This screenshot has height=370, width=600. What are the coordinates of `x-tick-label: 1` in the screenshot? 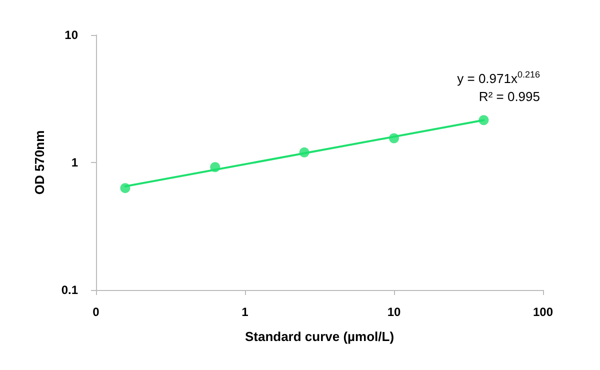 It's located at (245, 312).